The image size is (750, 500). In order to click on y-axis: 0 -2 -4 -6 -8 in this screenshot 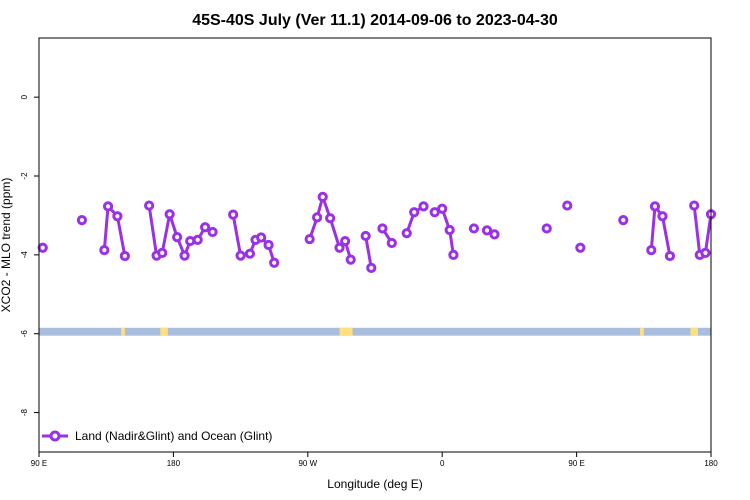, I will do `click(29, 255)`.